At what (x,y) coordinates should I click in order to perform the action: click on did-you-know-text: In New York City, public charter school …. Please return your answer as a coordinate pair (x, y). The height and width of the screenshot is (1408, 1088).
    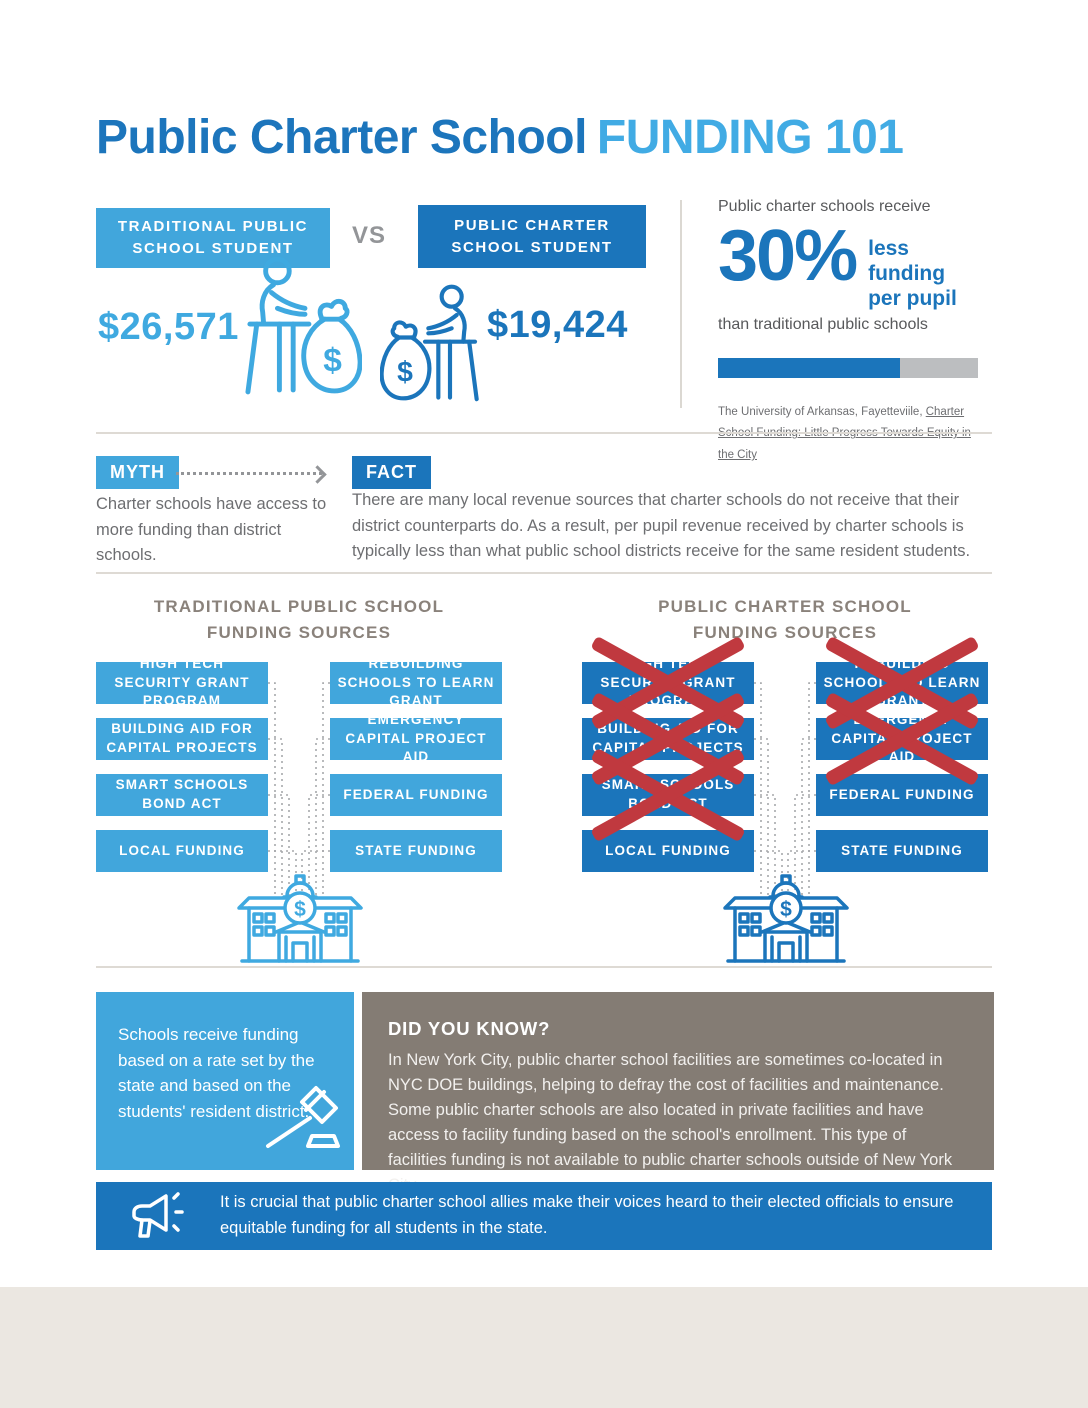
    Looking at the image, I should click on (670, 1122).